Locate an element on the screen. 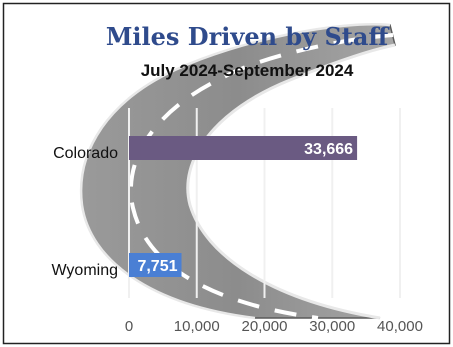 The height and width of the screenshot is (347, 453). data-label-wyoming: 7,751 is located at coordinates (157, 266).